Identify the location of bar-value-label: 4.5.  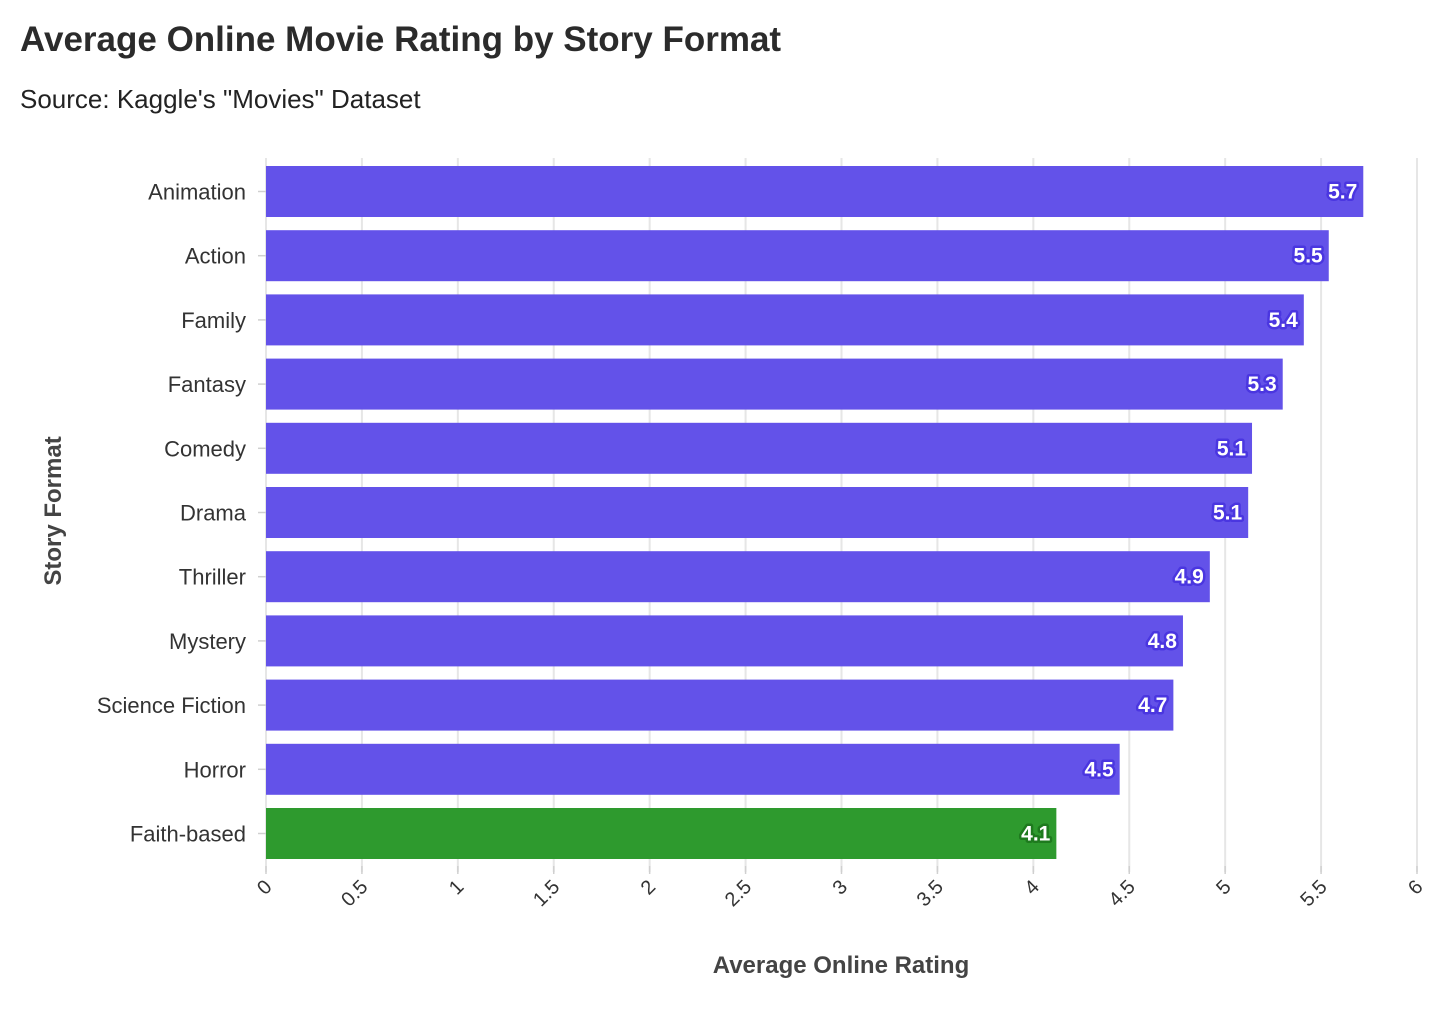
(1099, 769).